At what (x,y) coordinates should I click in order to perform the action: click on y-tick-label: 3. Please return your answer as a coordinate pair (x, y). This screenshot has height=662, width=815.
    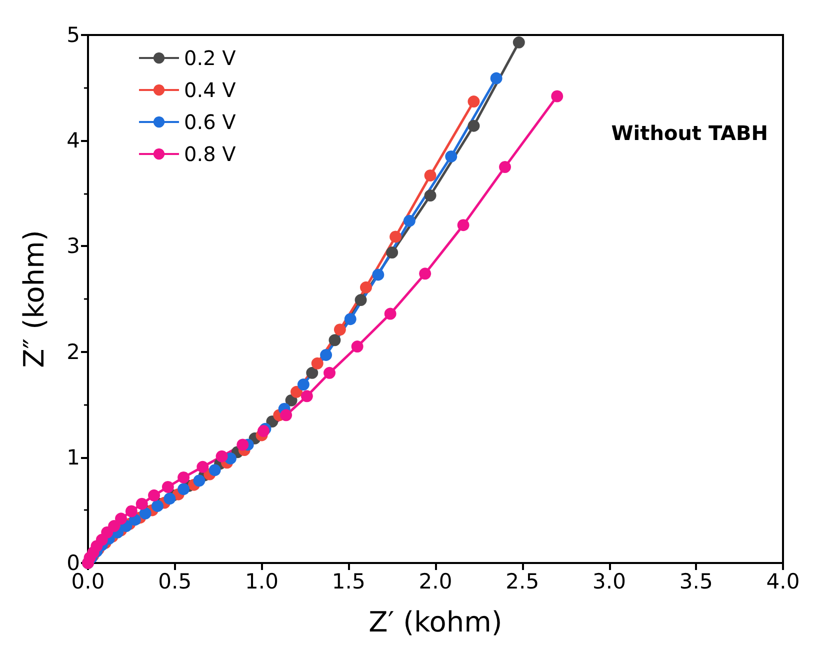
    Looking at the image, I should click on (73, 246).